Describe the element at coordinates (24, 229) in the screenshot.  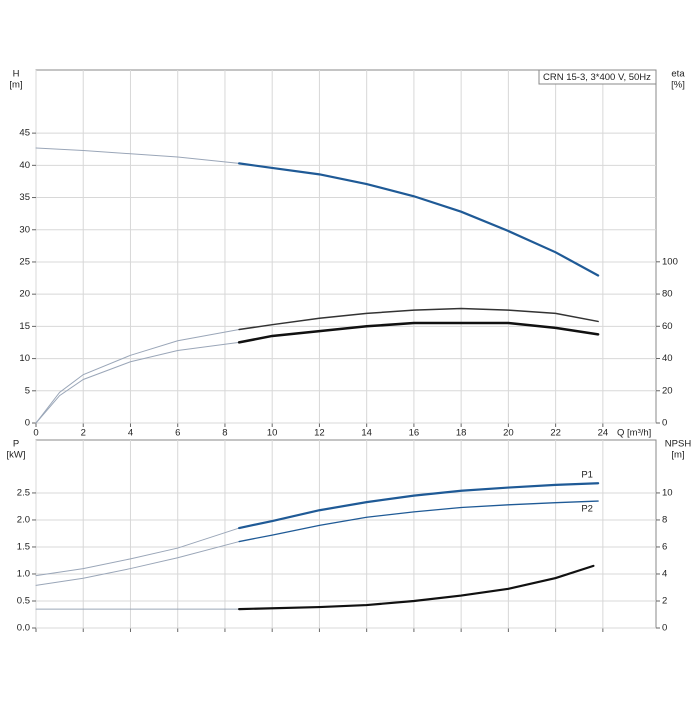
I see `y-tick-label: 30` at that location.